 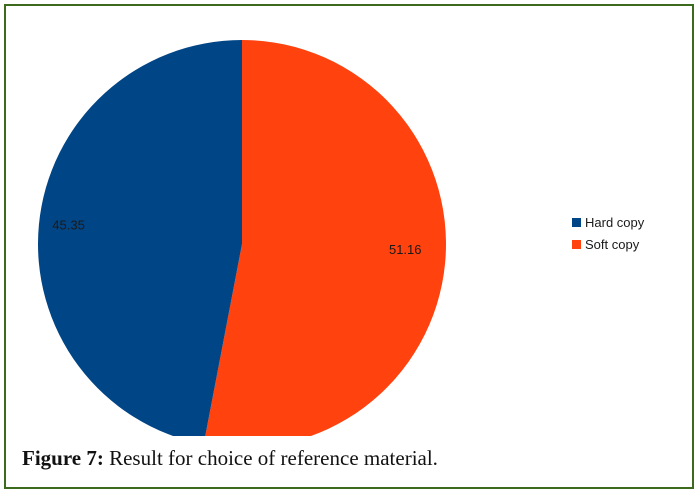 I want to click on data-label-hard-copy: 45.35, so click(x=68, y=225).